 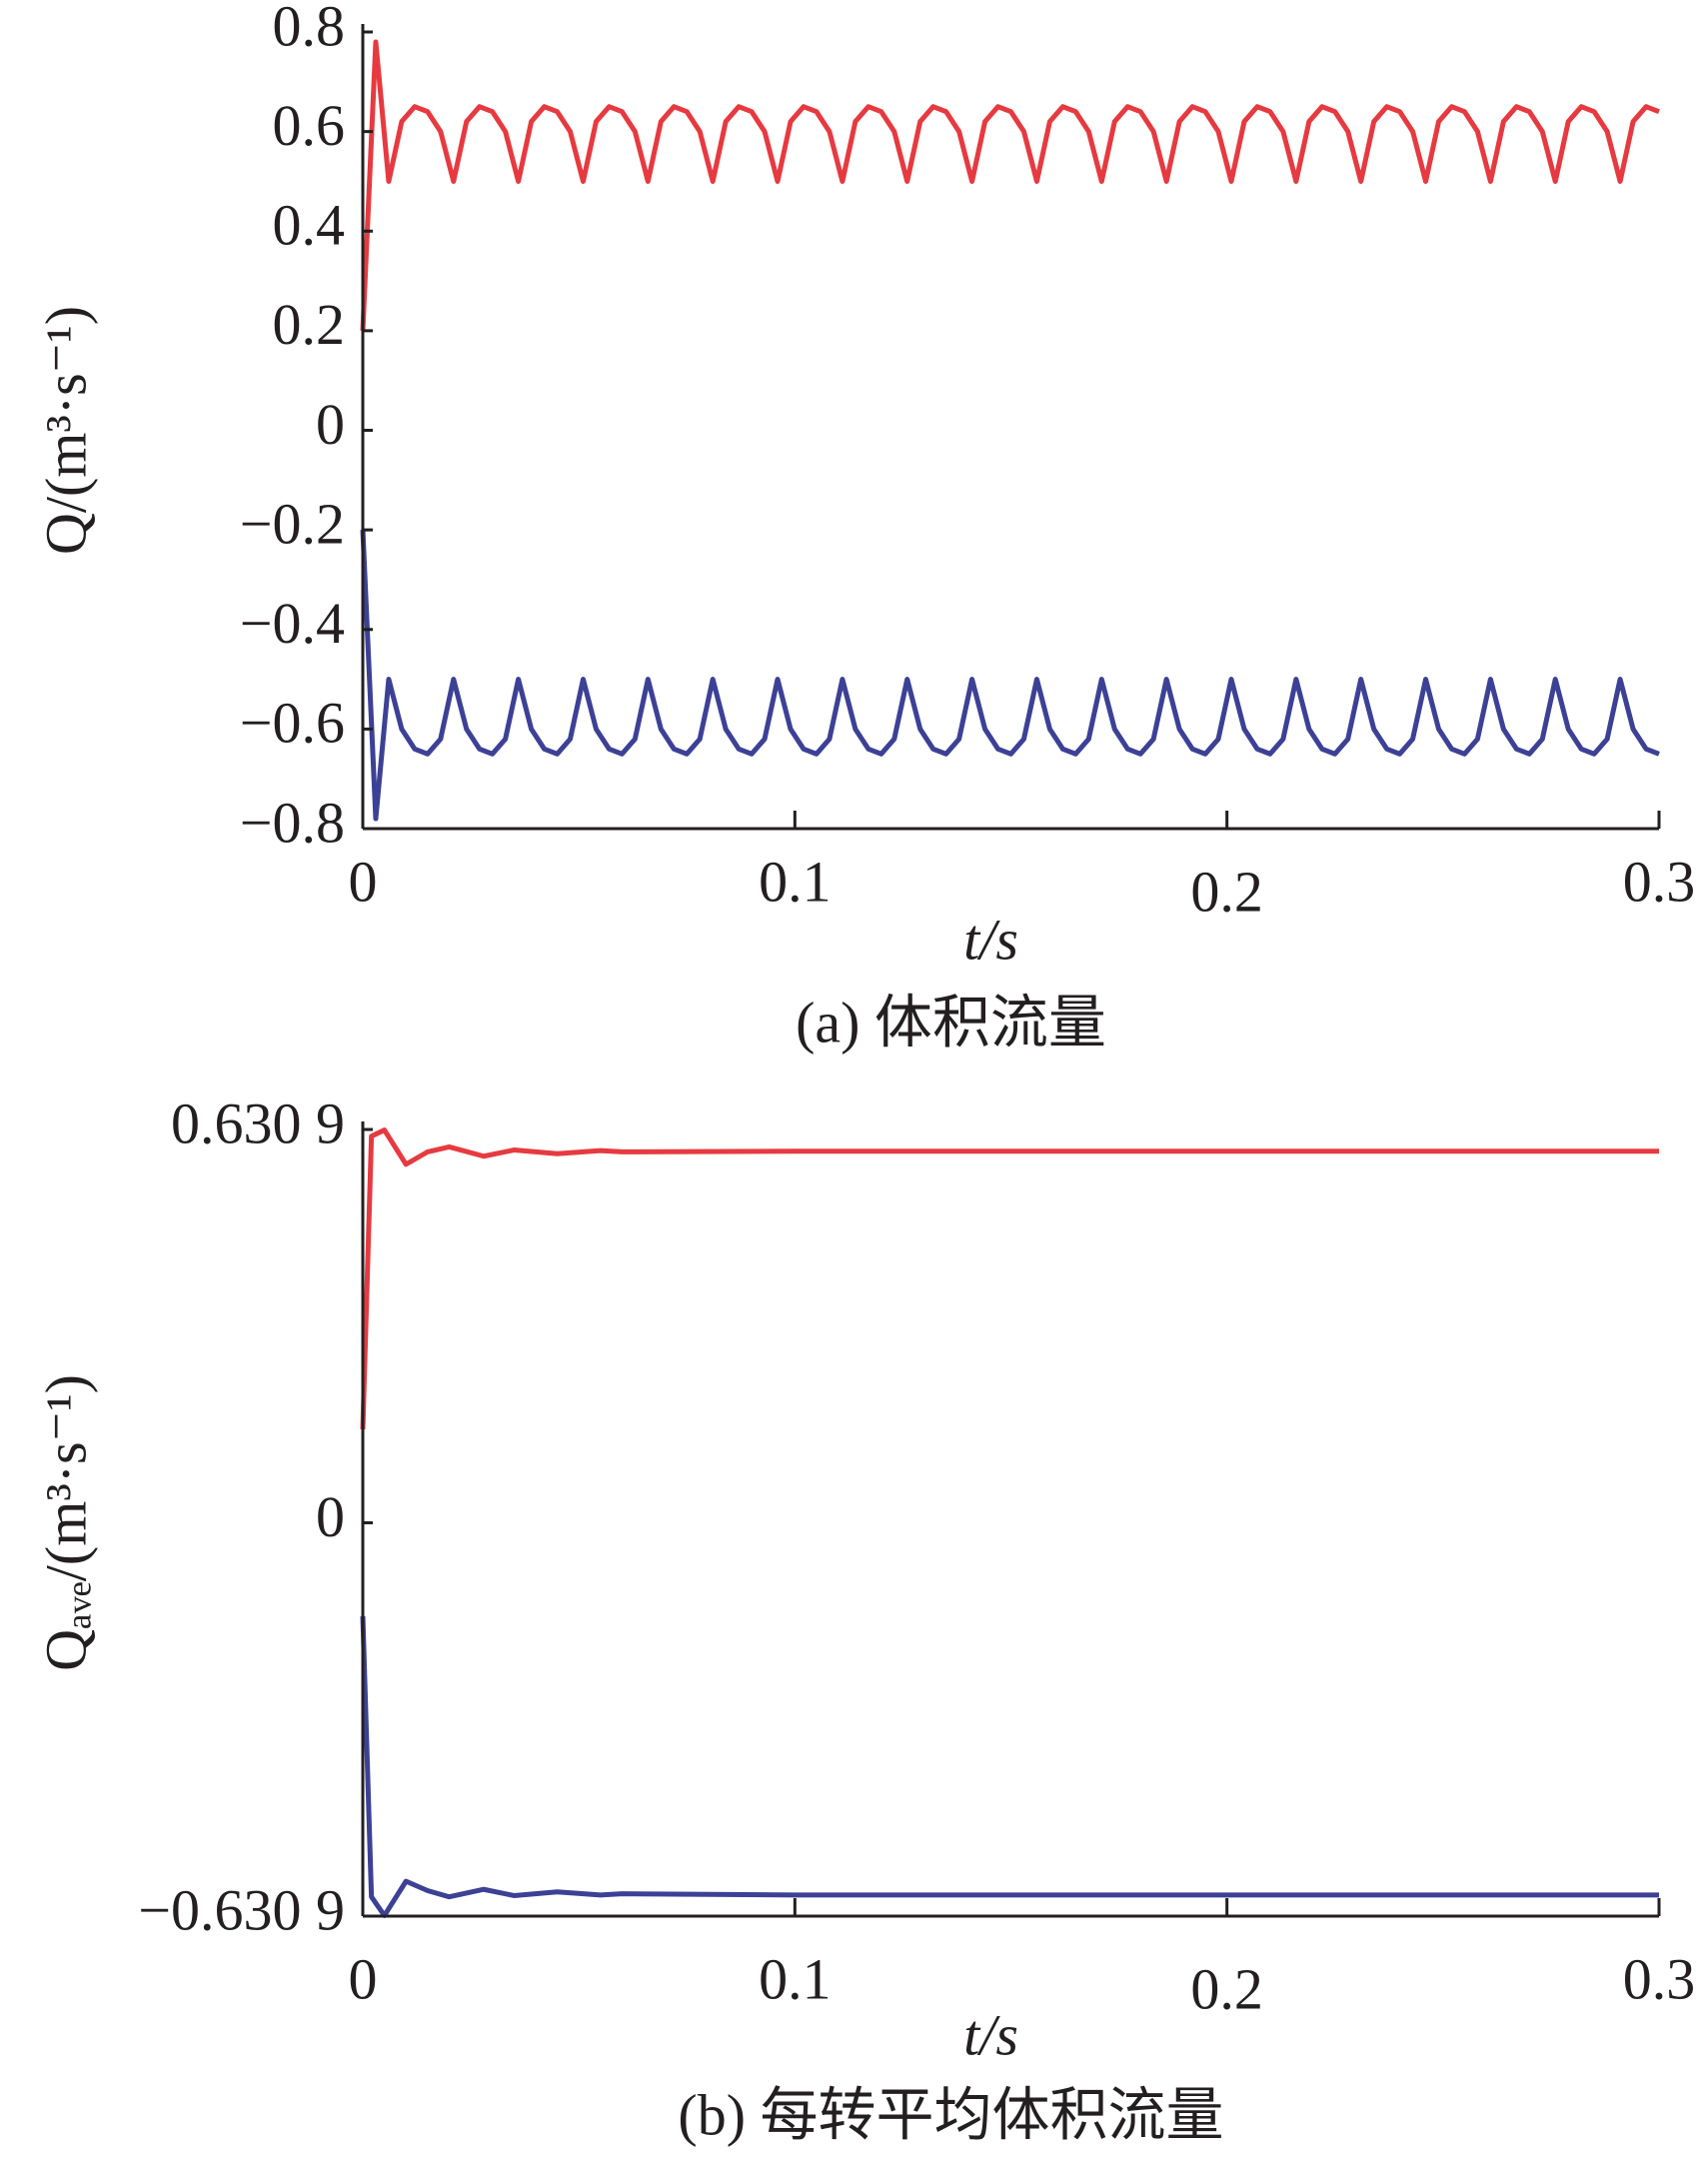 What do you see at coordinates (66, 1522) in the screenshot?
I see `y-axis-label: Qₐᵥₑ/(m³·s⁻¹)` at bounding box center [66, 1522].